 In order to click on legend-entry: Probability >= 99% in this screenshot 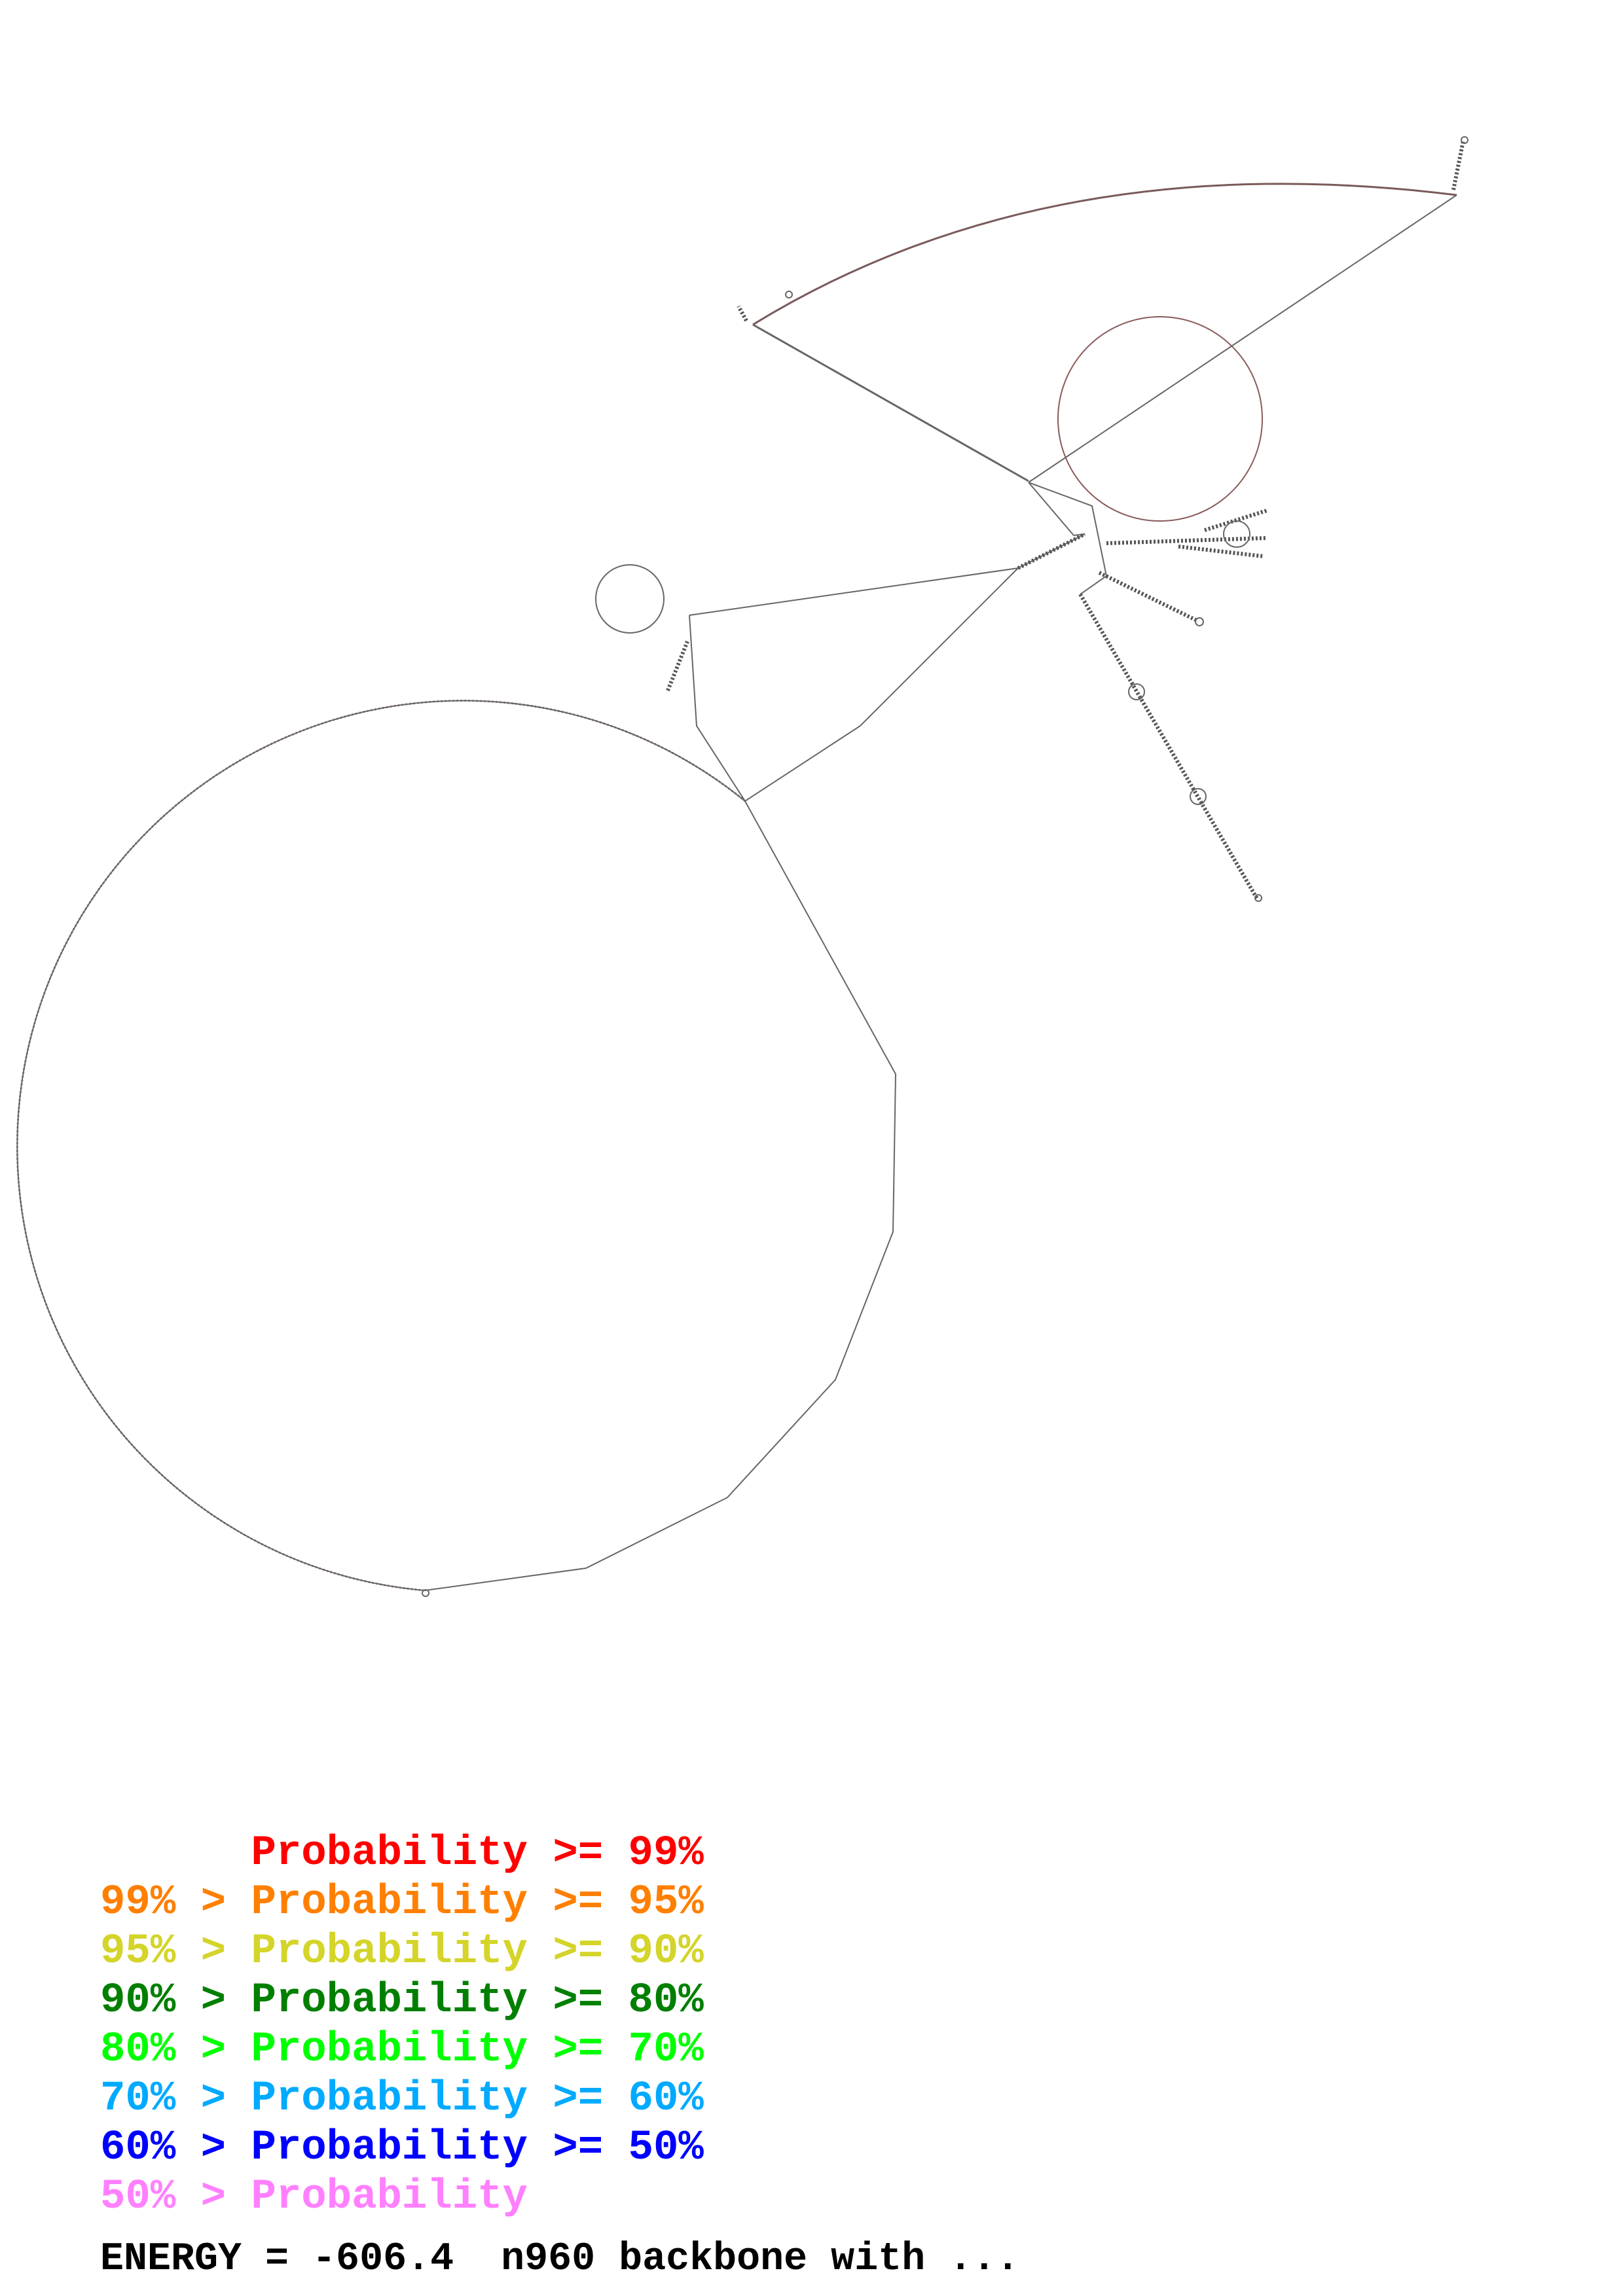, I will do `click(477, 1853)`.